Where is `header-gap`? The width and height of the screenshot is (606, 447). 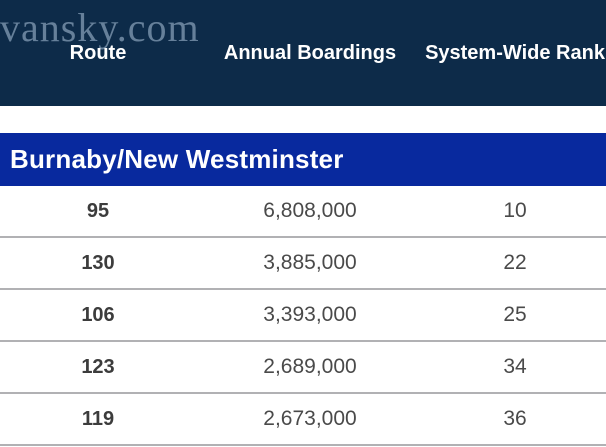 header-gap is located at coordinates (303, 119).